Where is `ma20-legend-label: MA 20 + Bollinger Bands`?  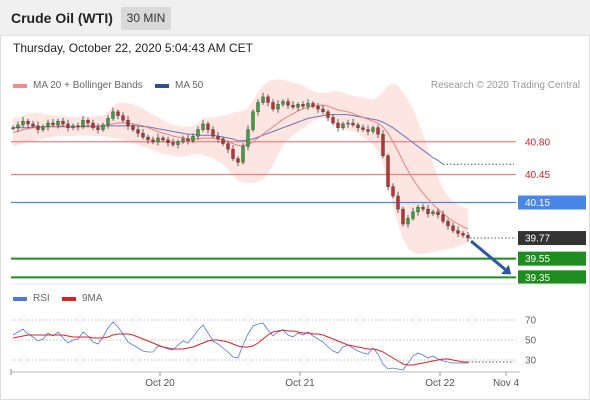
ma20-legend-label: MA 20 + Bollinger Bands is located at coordinates (88, 85).